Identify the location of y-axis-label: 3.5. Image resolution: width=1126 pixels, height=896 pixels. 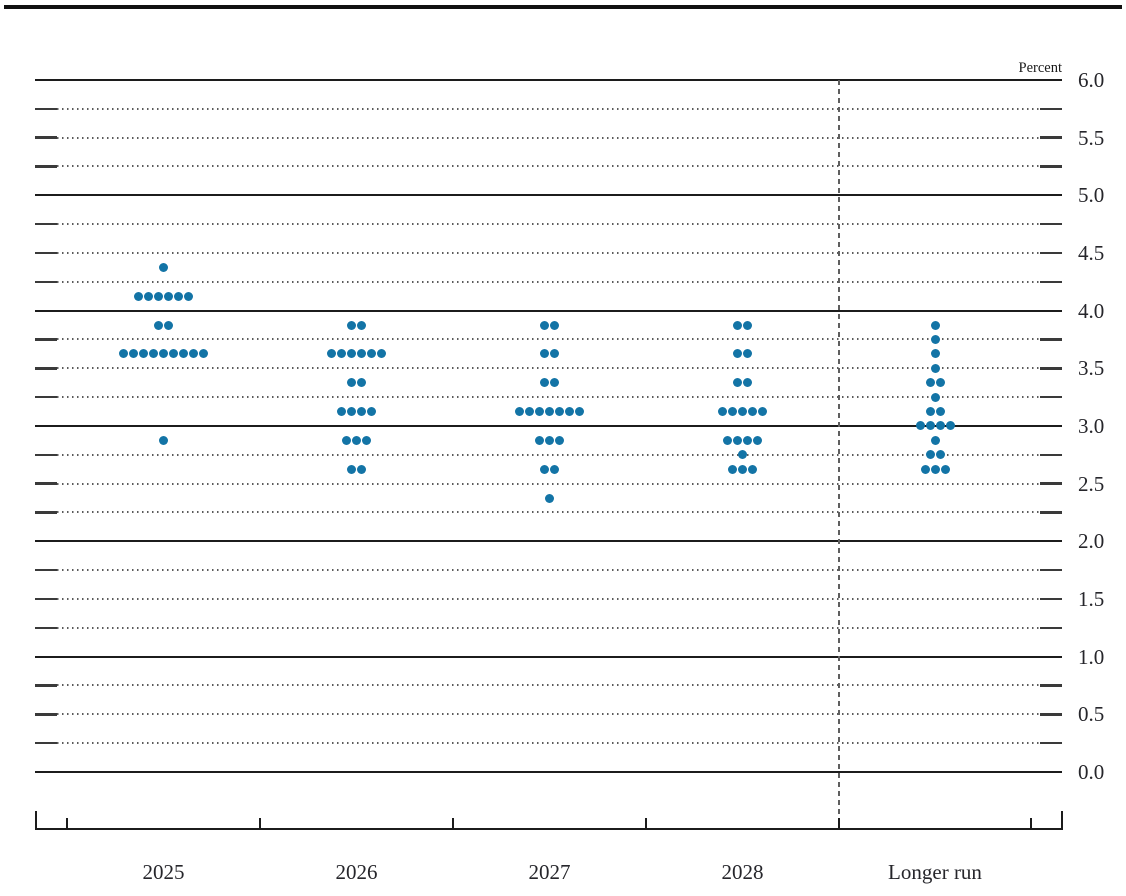
(1091, 368).